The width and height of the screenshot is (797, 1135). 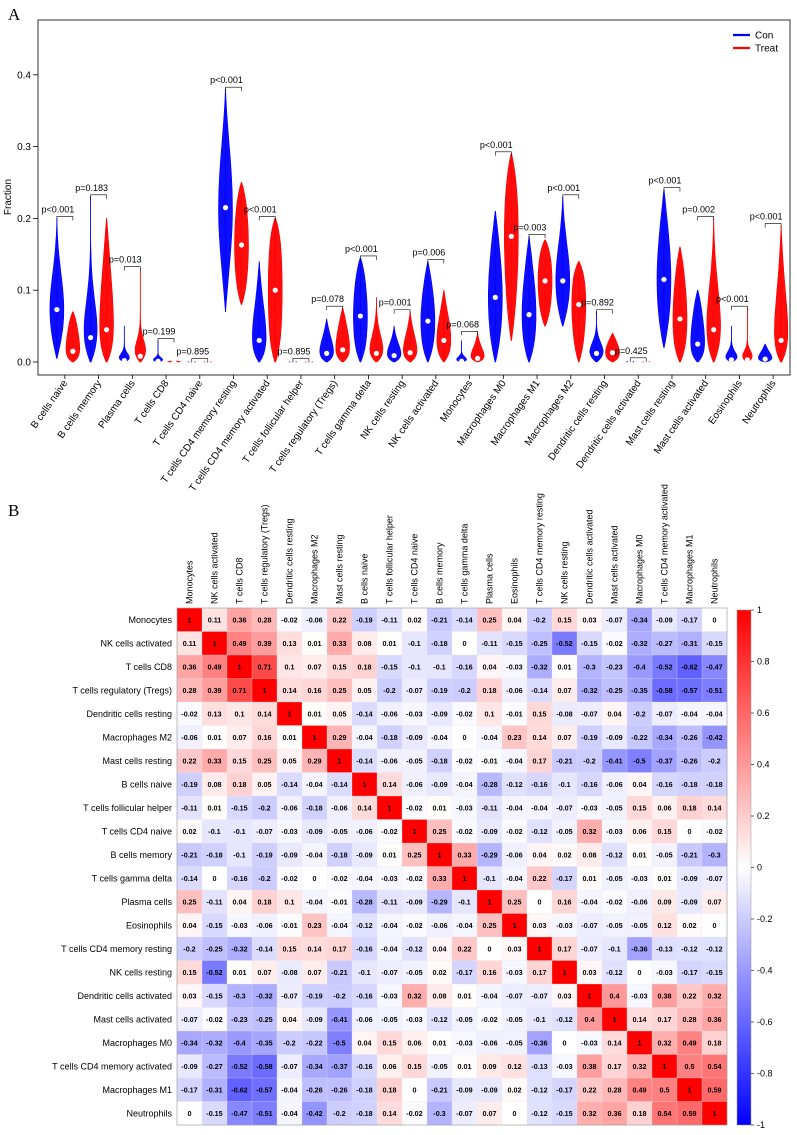 What do you see at coordinates (127, 808) in the screenshot?
I see `heatmap-row-label: T cells follicular helper` at bounding box center [127, 808].